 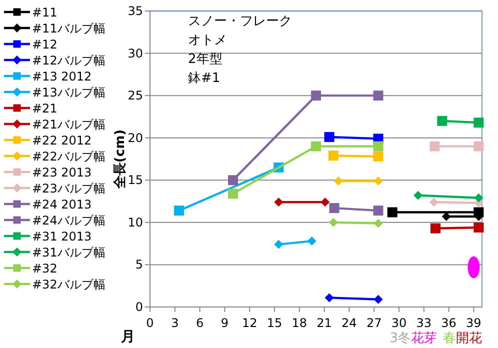 What do you see at coordinates (300, 323) in the screenshot?
I see `x-tick-label: 18` at bounding box center [300, 323].